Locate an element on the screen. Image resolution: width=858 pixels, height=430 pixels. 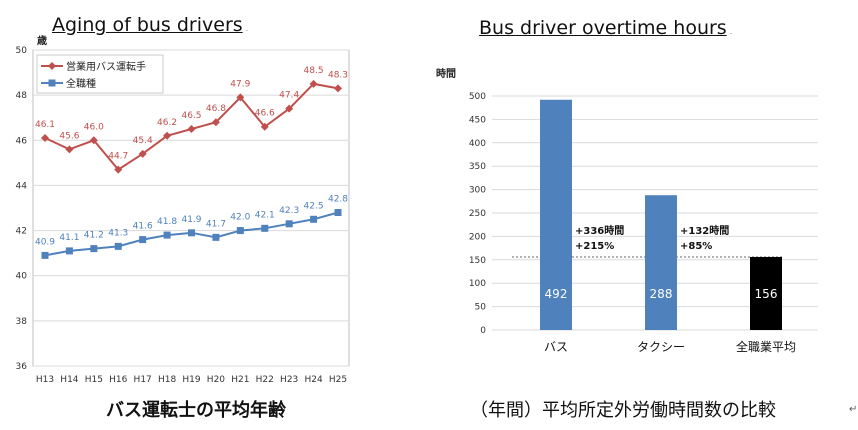
line-x-ticks: H13 H14 H15 H16 H17 H18 H19 H20 H21 H22 H23 H24 H25 is located at coordinates (191, 380).